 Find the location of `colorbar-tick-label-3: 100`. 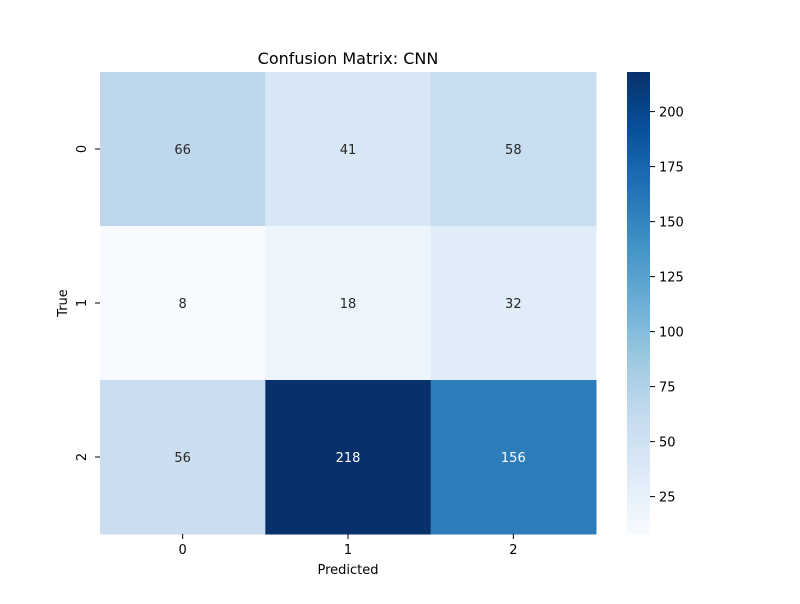

colorbar-tick-label-3: 100 is located at coordinates (671, 333).